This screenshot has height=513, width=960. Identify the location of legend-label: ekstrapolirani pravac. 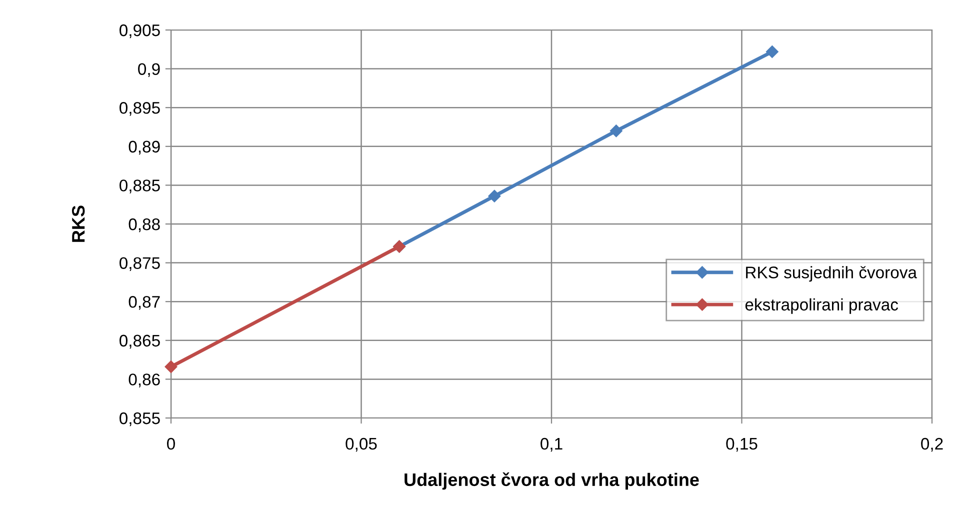
(821, 306).